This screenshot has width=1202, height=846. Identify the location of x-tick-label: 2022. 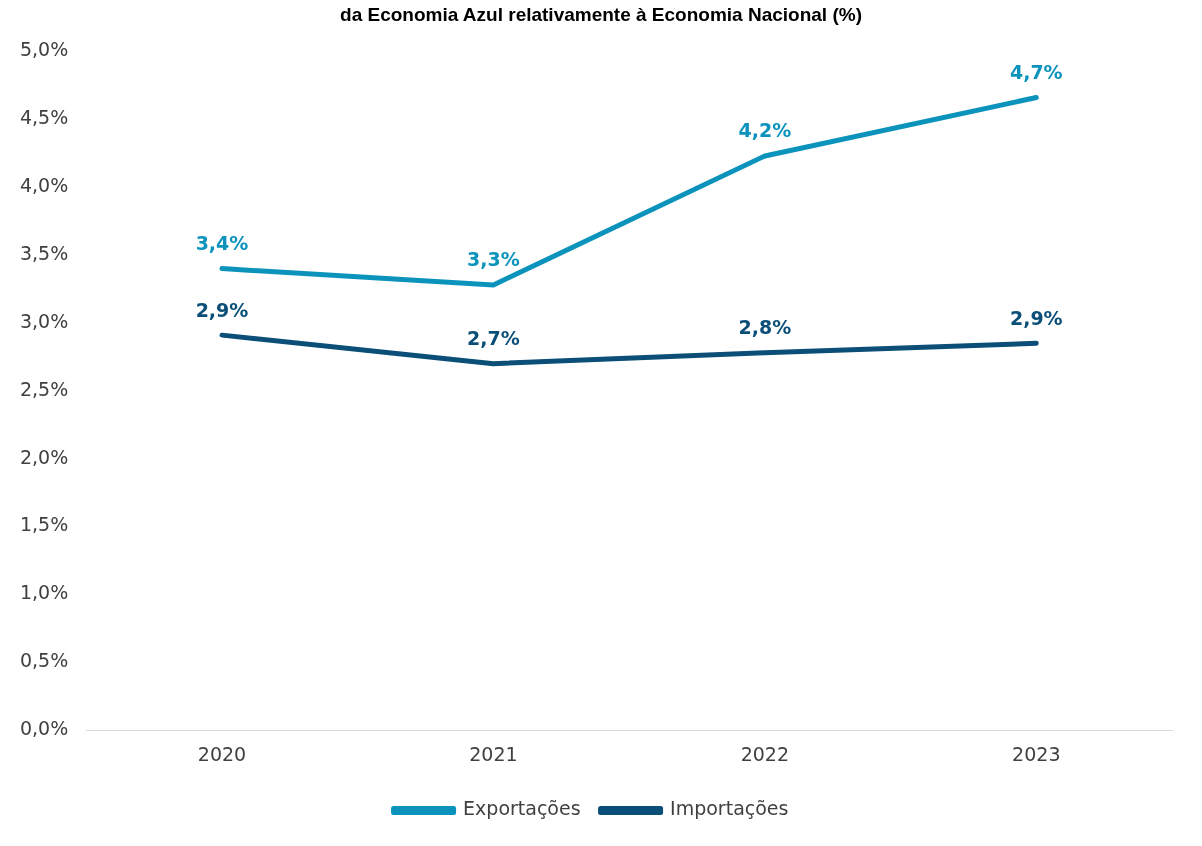
(765, 753).